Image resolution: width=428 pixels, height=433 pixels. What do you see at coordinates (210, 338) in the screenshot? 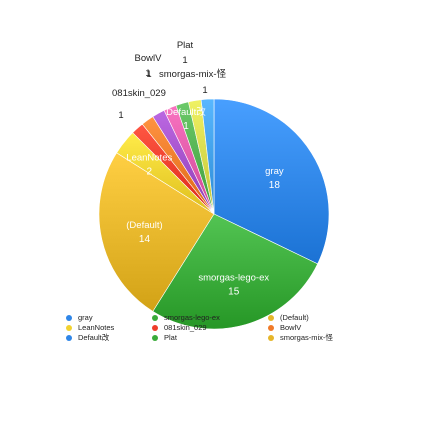
I see `legend-item: Plat` at bounding box center [210, 338].